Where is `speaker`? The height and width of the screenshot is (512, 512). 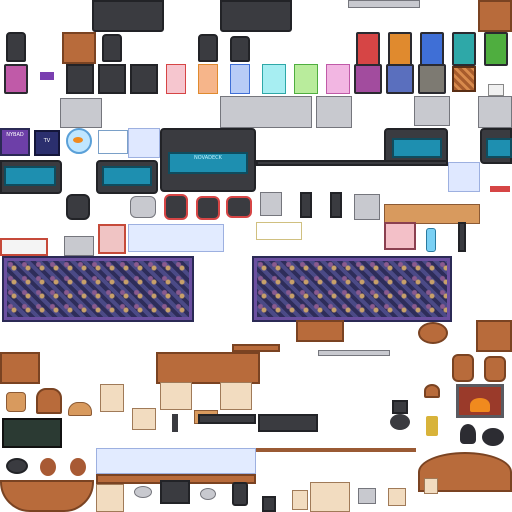
speaker is located at coordinates (269, 504).